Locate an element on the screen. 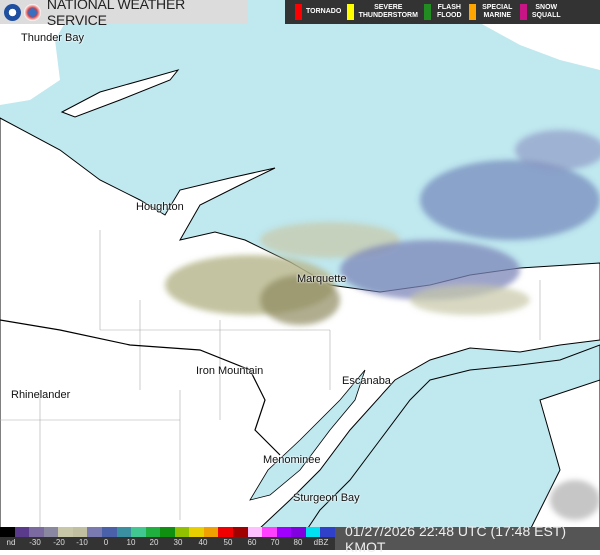  nws-logo-icon is located at coordinates (32, 12).